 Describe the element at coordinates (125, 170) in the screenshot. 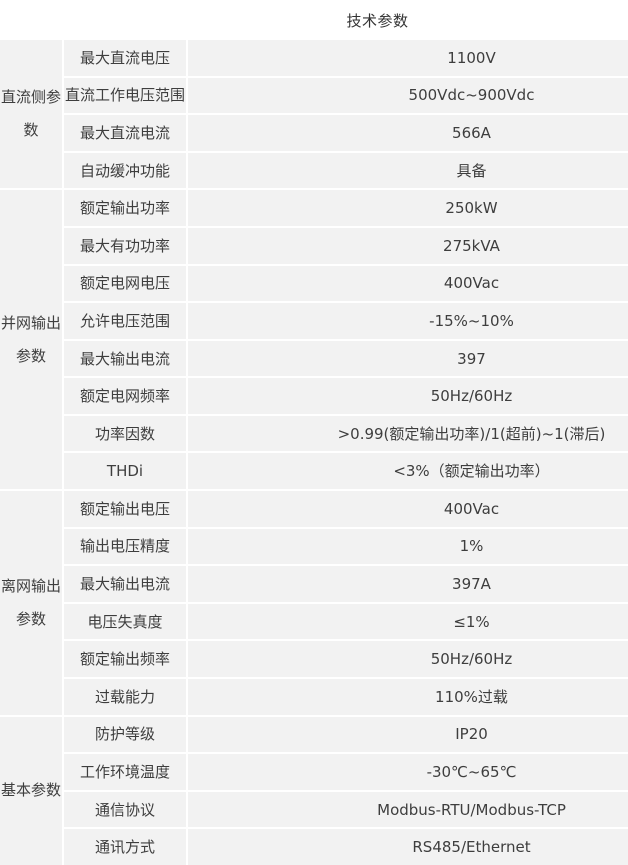

I see `param-label: 自动缓冲功能` at that location.